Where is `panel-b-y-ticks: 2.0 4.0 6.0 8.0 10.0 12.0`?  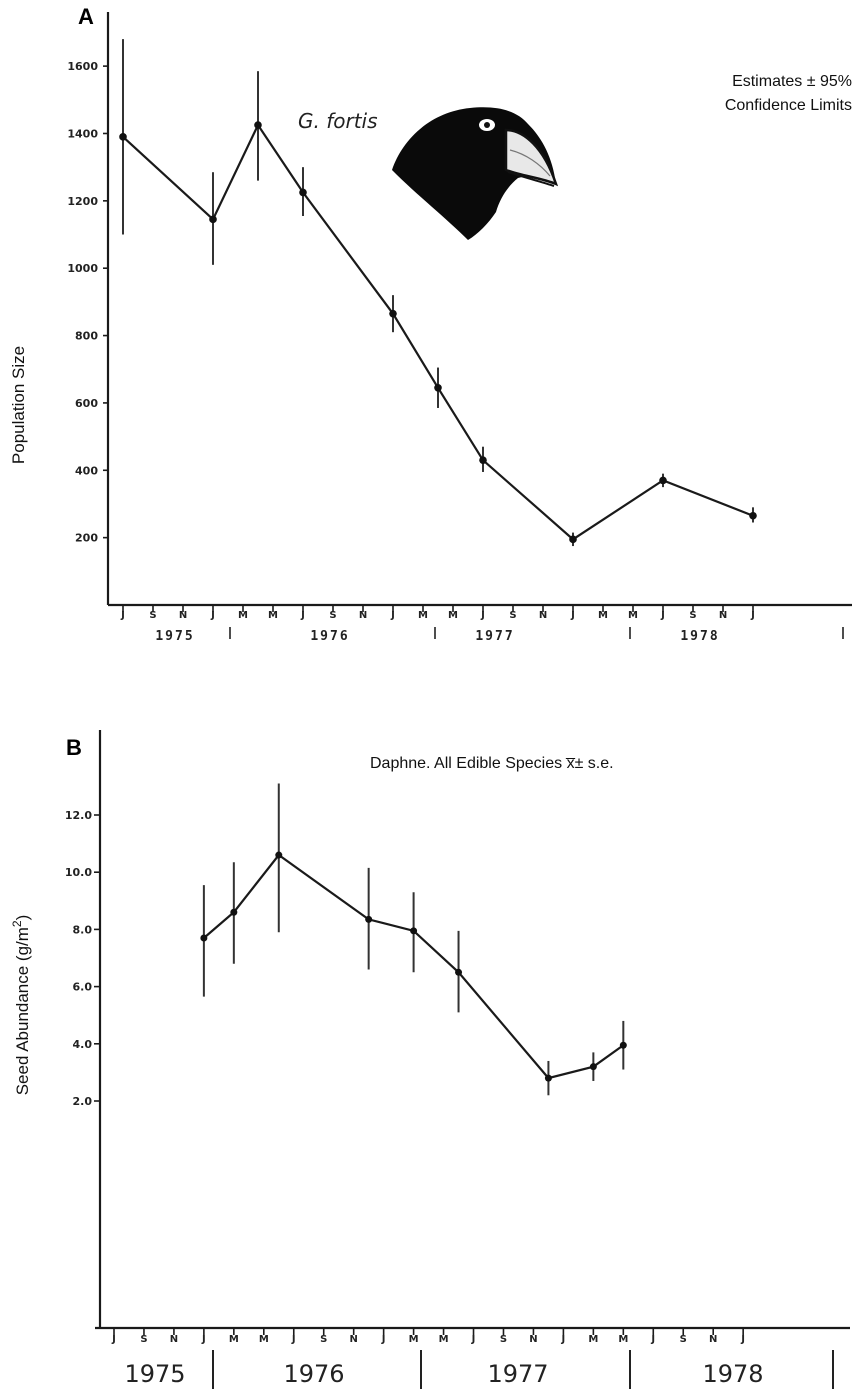
panel-b-y-ticks: 2.0 4.0 6.0 8.0 10.0 12.0 is located at coordinates (82, 958).